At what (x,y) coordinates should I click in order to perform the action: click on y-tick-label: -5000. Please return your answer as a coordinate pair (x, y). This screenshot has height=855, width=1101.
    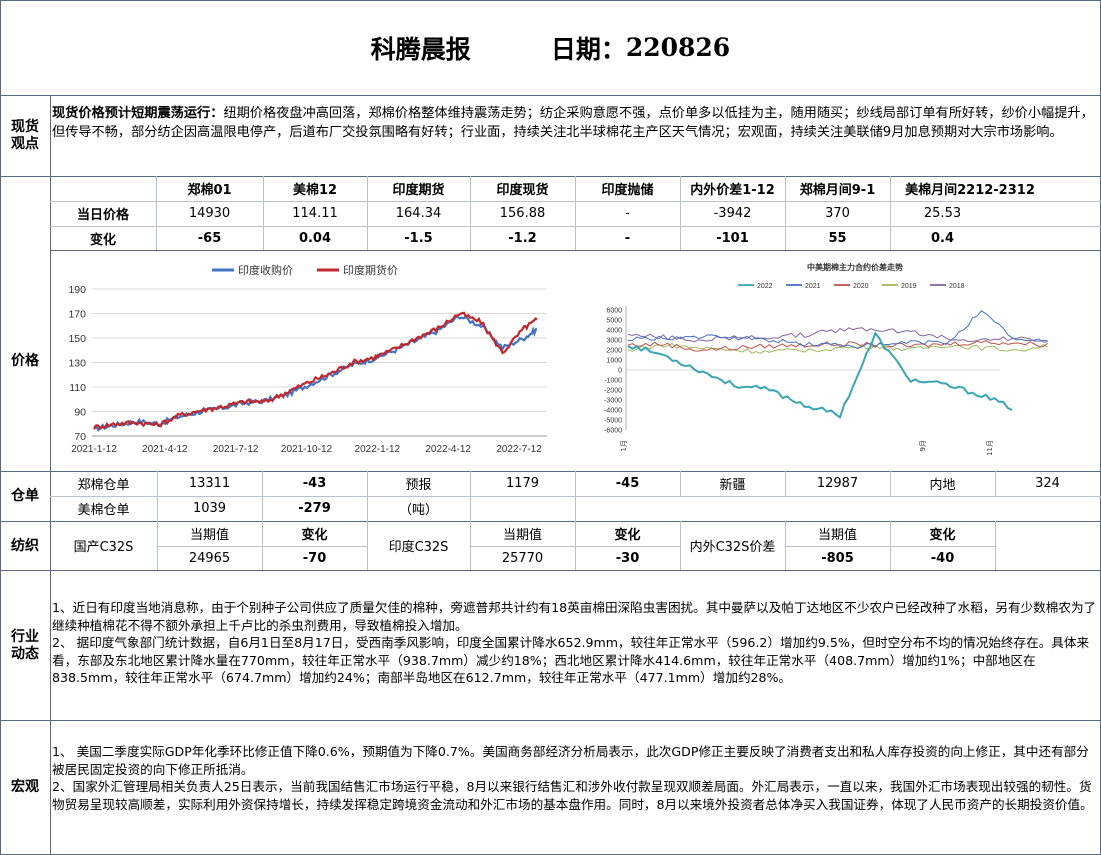
    Looking at the image, I should click on (613, 421).